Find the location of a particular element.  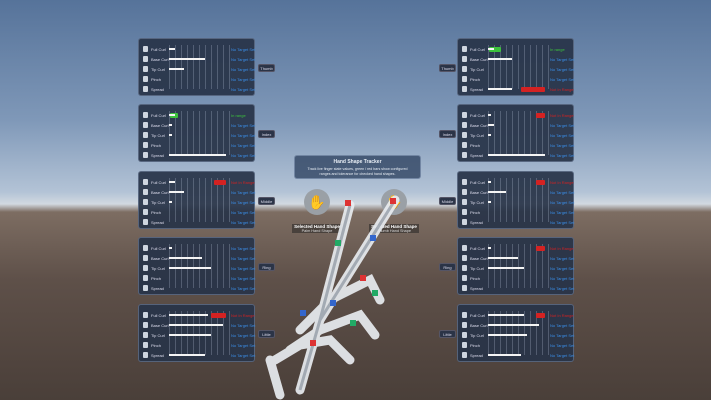

status-text: Not In Range is located at coordinates (243, 182).